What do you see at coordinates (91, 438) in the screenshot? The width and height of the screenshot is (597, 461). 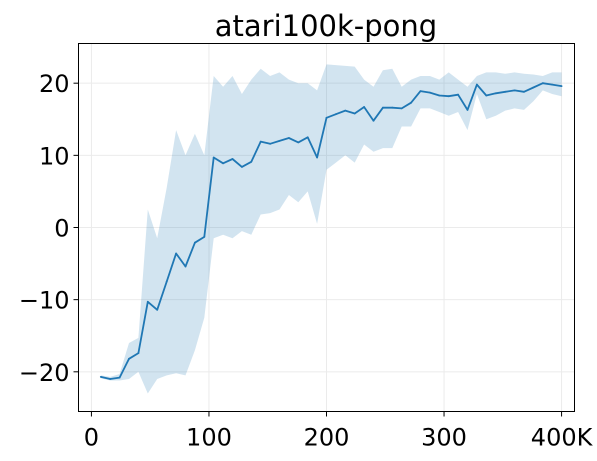 I see `x-tick-label: 0` at bounding box center [91, 438].